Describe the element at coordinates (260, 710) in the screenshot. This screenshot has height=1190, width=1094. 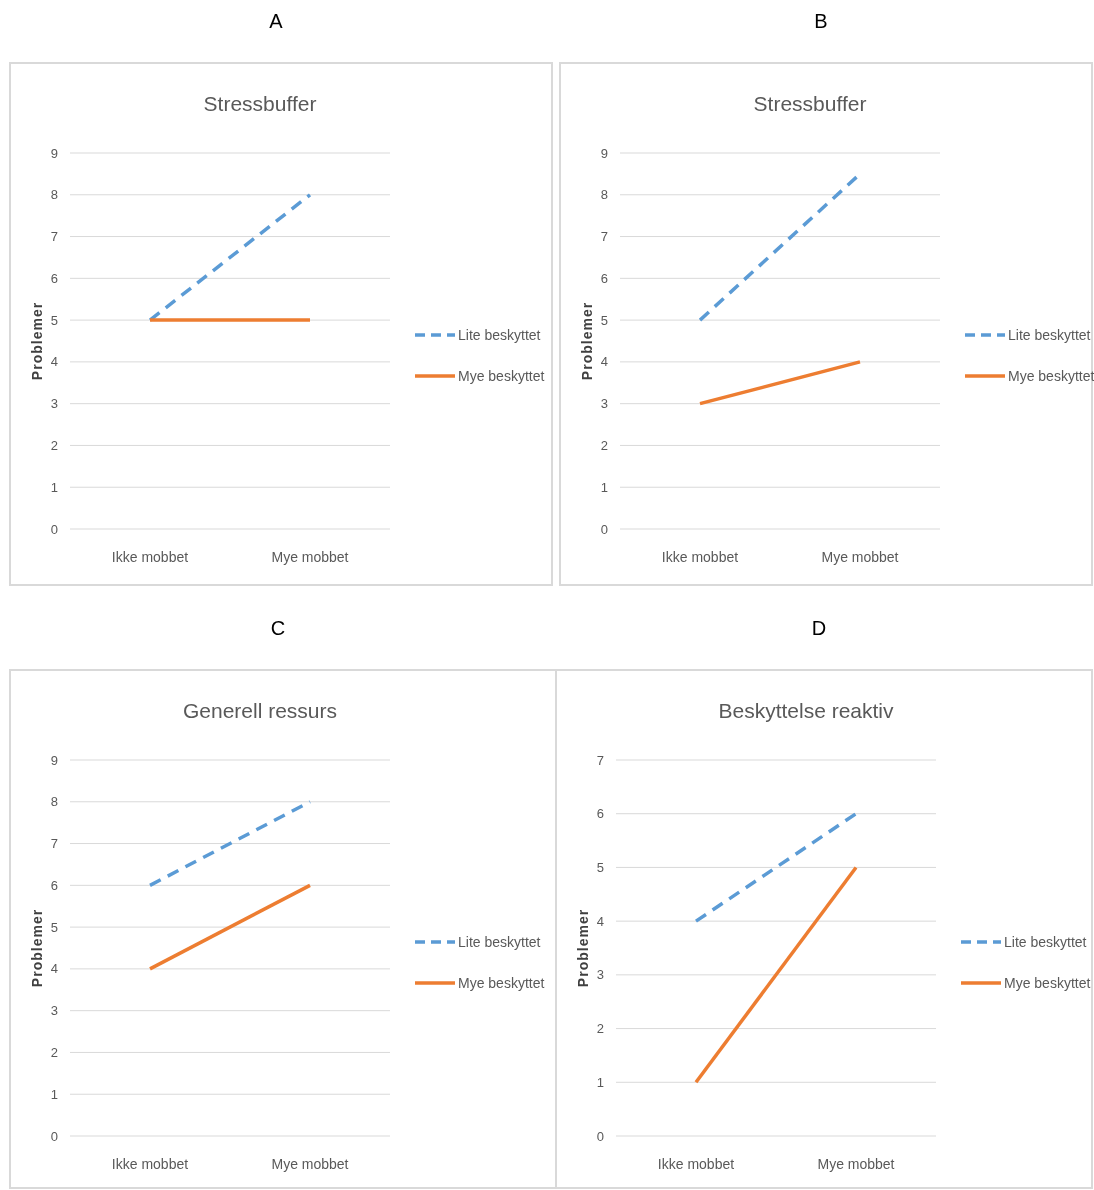
I see `chart-title: Generell ressurs` at that location.